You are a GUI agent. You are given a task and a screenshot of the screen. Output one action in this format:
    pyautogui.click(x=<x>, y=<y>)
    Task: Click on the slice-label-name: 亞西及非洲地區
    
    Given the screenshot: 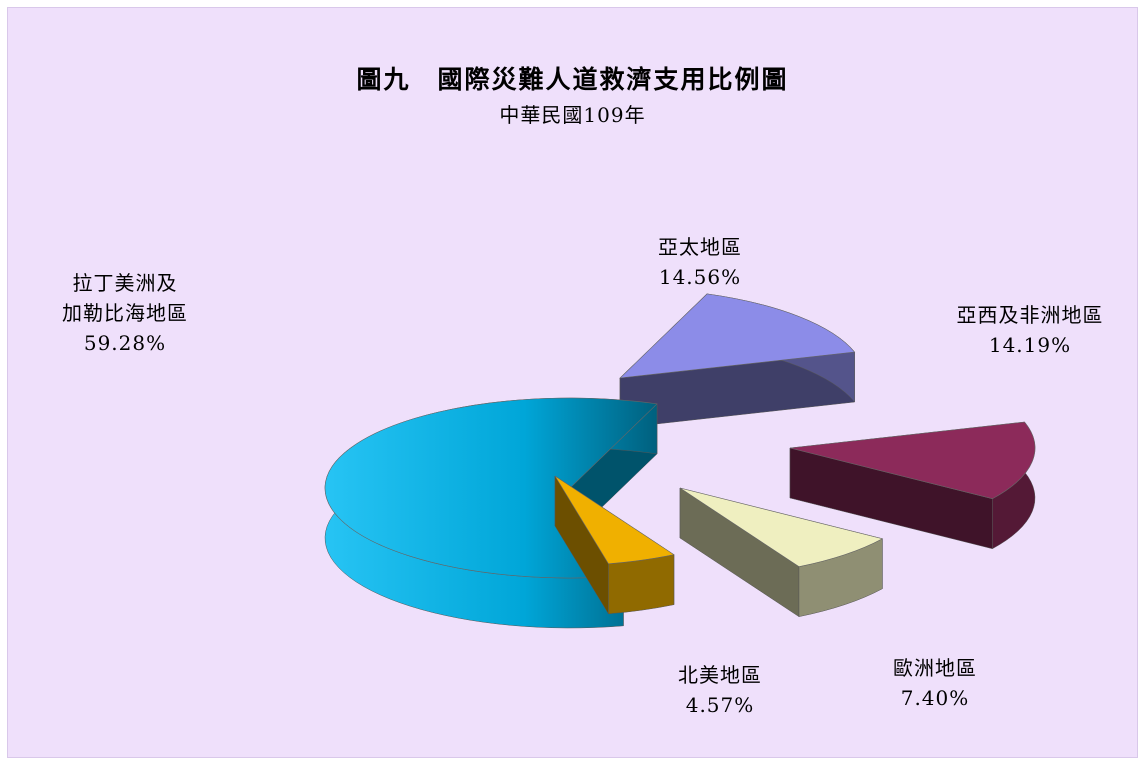 What is the action you would take?
    pyautogui.click(x=1030, y=315)
    